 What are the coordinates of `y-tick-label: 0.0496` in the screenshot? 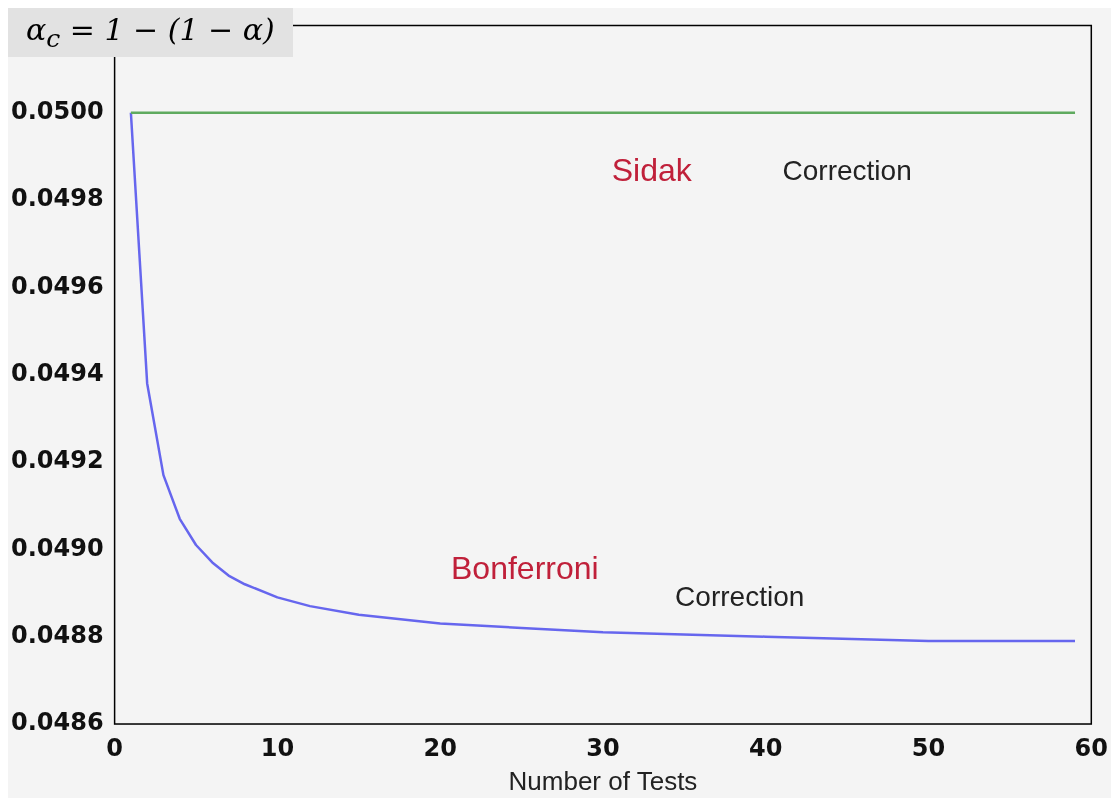 It's located at (57, 285).